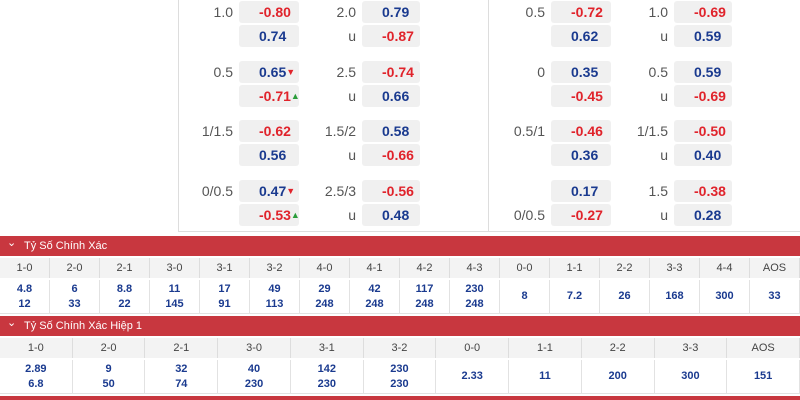 The image size is (800, 400). I want to click on odds-box: 0.65▼, so click(269, 71).